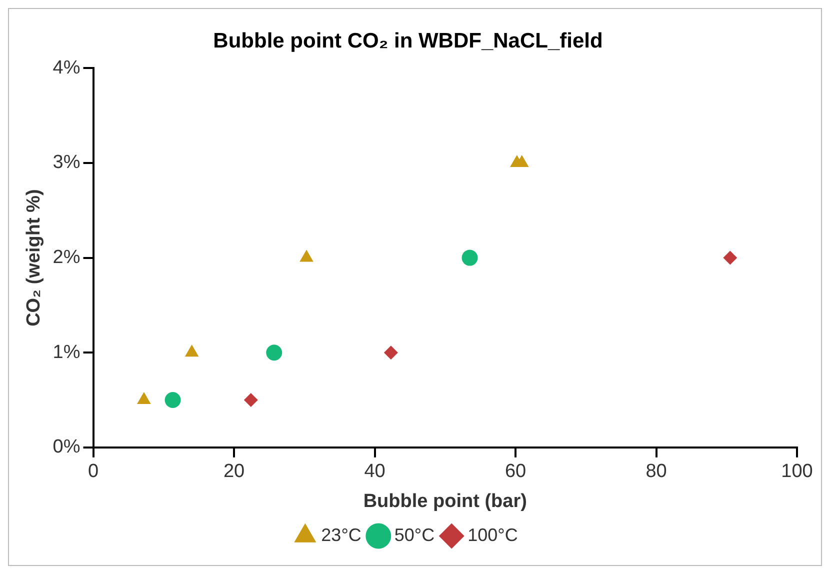  Describe the element at coordinates (797, 471) in the screenshot. I see `x-tick-label: 100` at that location.